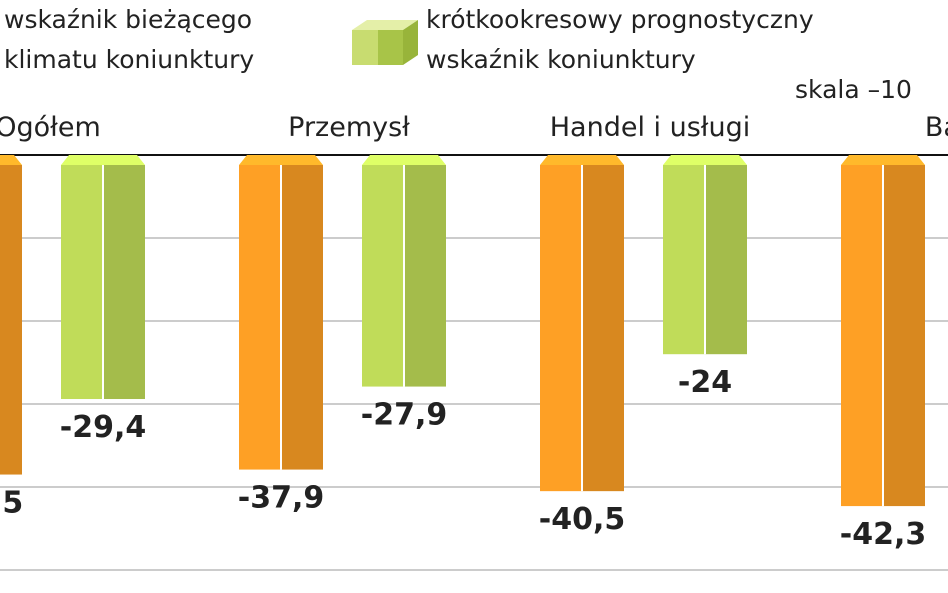 The width and height of the screenshot is (948, 593). What do you see at coordinates (349, 127) in the screenshot?
I see `category-label: Przemysł` at bounding box center [349, 127].